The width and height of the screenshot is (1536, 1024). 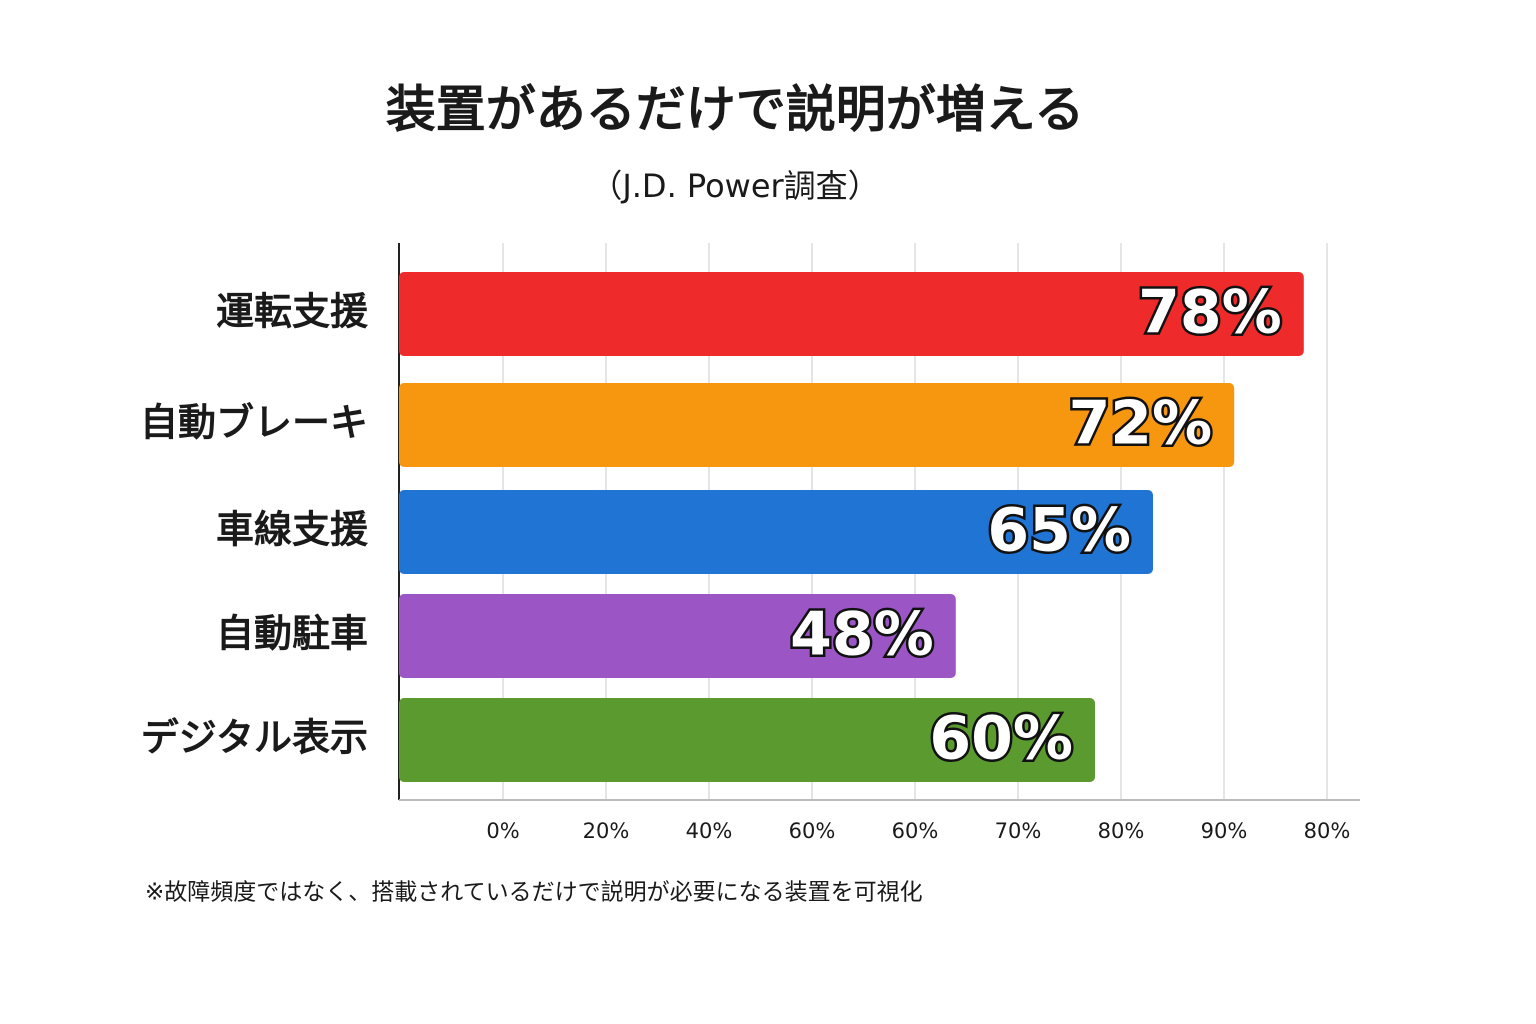 I want to click on x-tick-label: 20%, so click(x=606, y=831).